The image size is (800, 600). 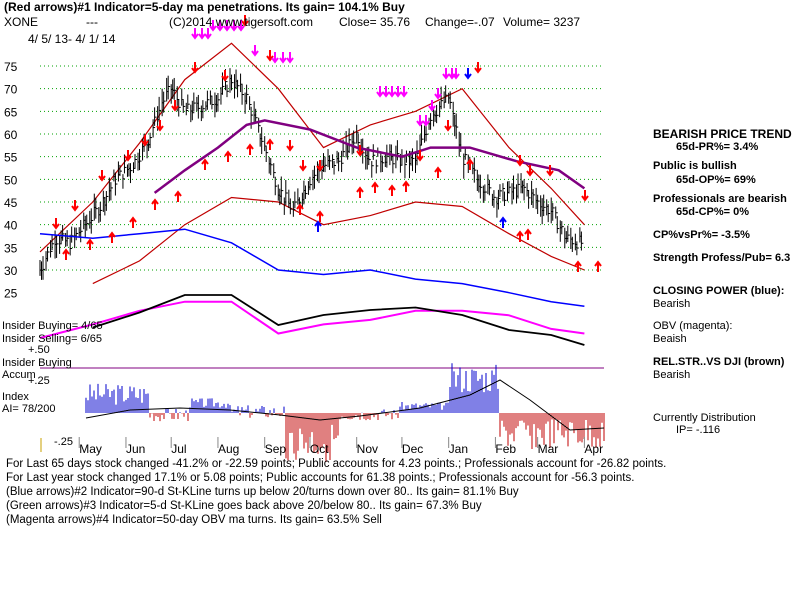 I want to click on insider-buying: Insider Buying= 4/65, so click(x=52, y=326).